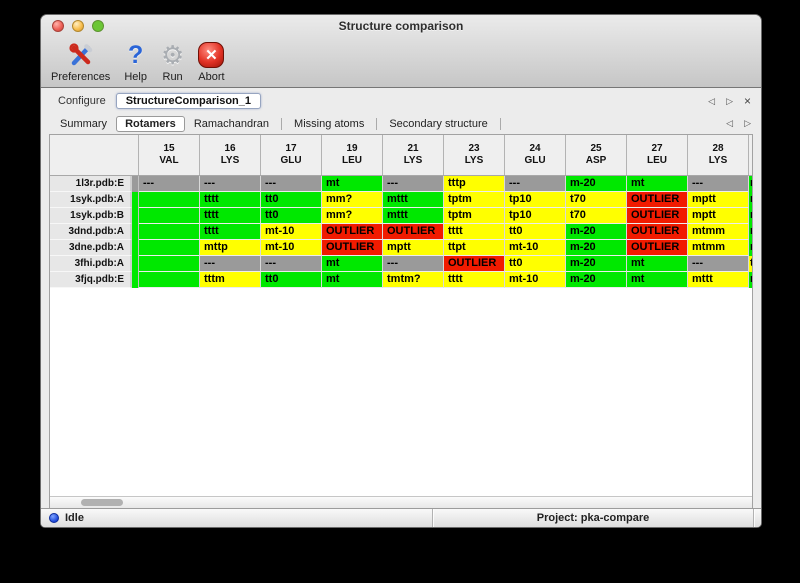  Describe the element at coordinates (91, 248) in the screenshot. I see `row-label: 3dne.pdb:A` at that location.